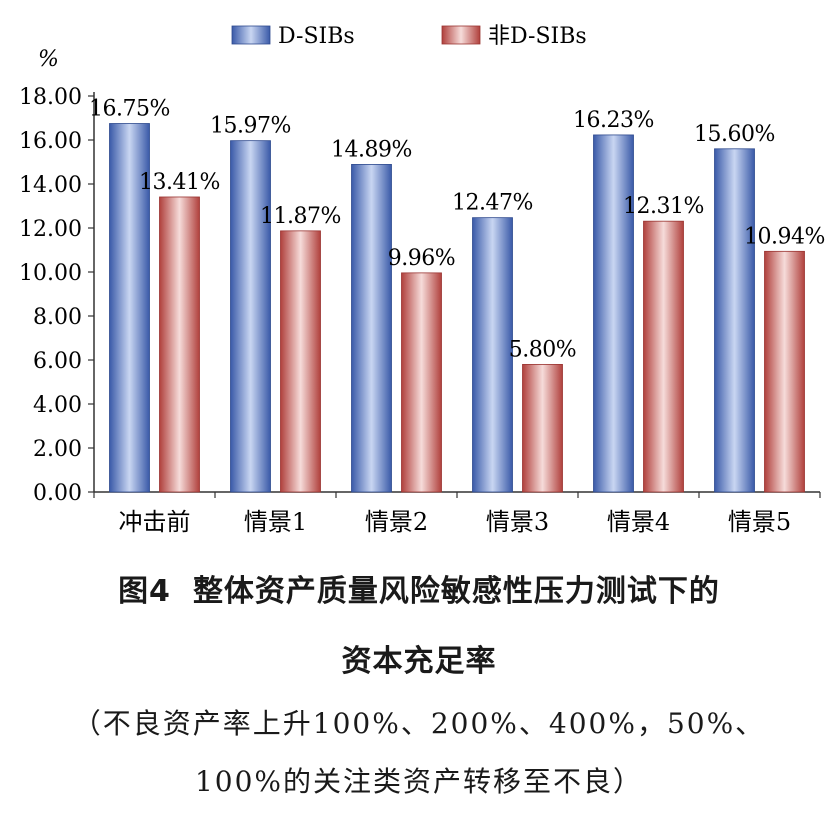  What do you see at coordinates (48, 59) in the screenshot?
I see `y-axis-unit: %` at bounding box center [48, 59].